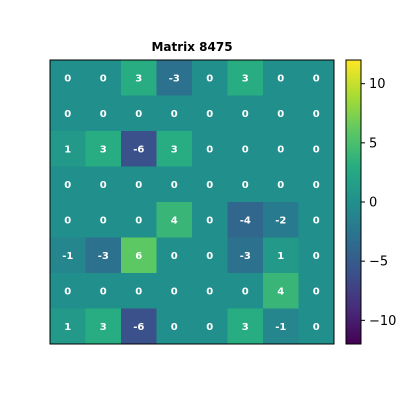 The width and height of the screenshot is (400, 400). Describe the element at coordinates (373, 203) in the screenshot. I see `colorbar-tick-label: 0` at that location.